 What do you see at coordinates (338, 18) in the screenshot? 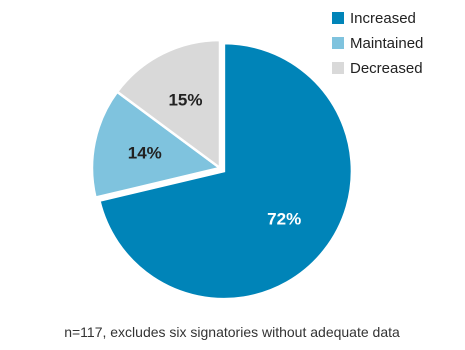
I see `legend-swatch-increased` at bounding box center [338, 18].